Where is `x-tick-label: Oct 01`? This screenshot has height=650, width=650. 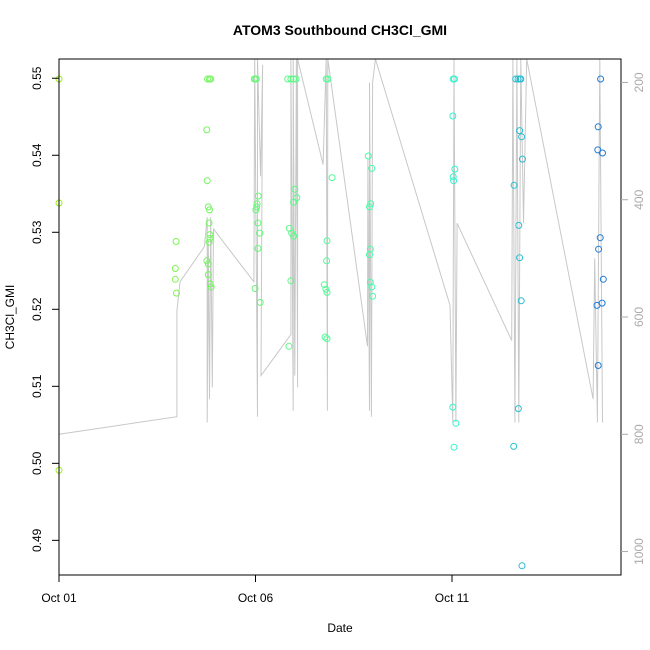 x-tick-label: Oct 01 is located at coordinates (59, 598).